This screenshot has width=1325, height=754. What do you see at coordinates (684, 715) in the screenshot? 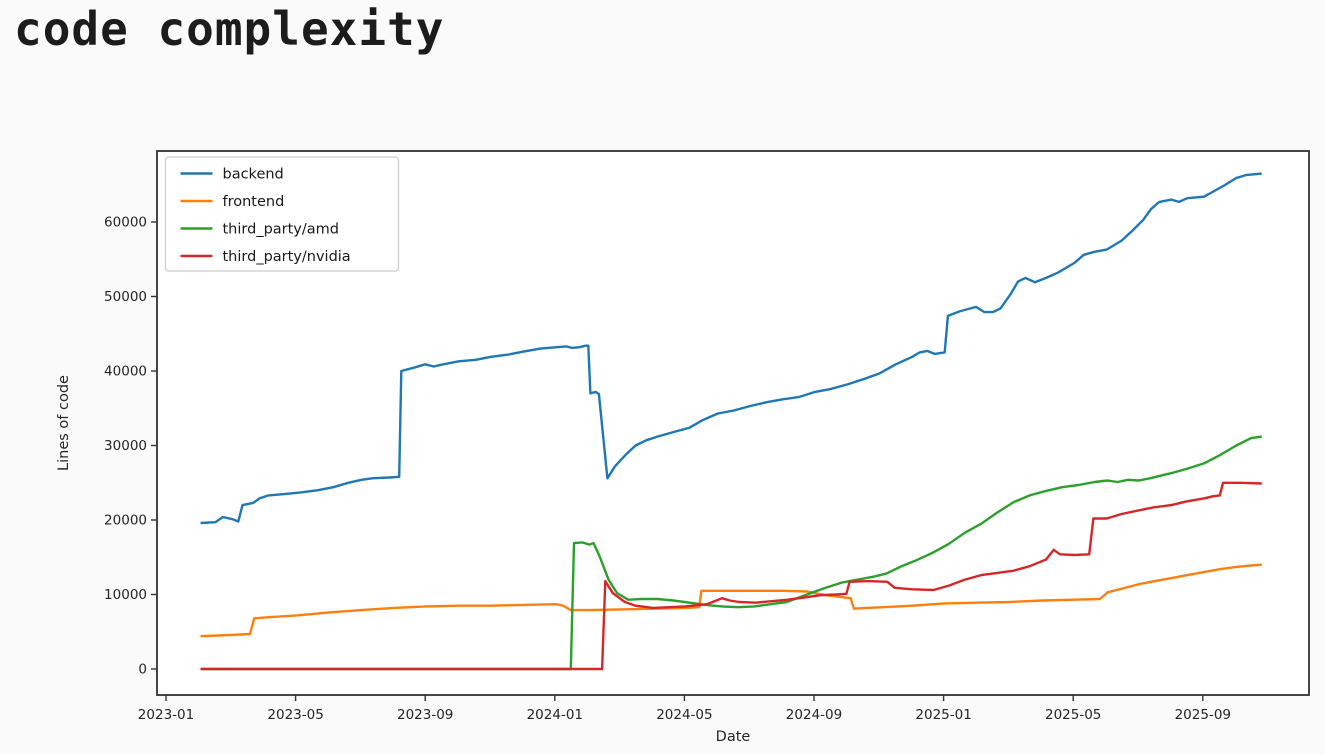
I see `x-tick-label: 2024-05` at bounding box center [684, 715].